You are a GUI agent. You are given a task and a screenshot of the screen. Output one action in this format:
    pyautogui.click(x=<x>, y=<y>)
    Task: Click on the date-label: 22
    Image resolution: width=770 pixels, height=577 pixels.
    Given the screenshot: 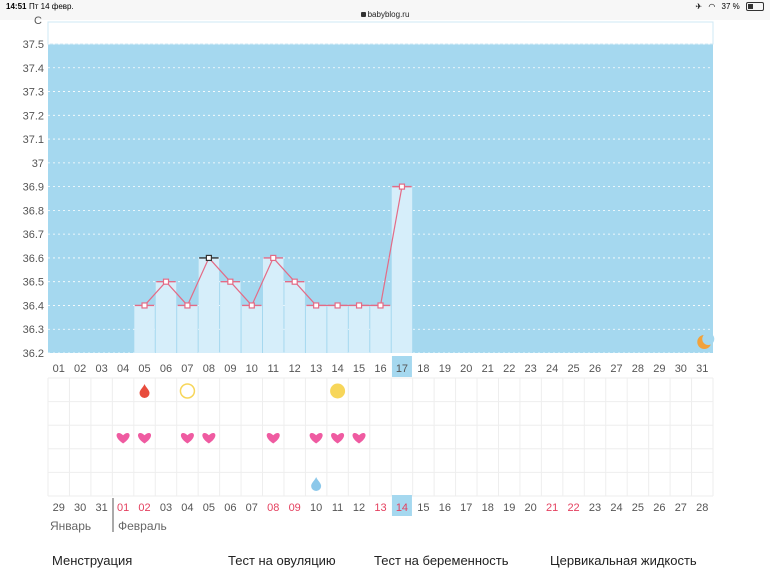 What is the action you would take?
    pyautogui.click(x=573, y=508)
    